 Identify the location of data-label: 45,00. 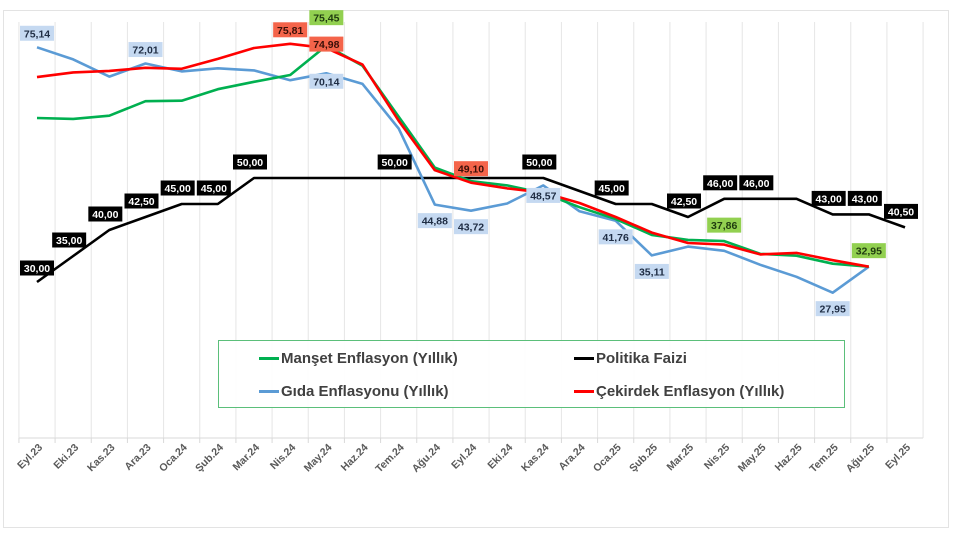
(611, 188).